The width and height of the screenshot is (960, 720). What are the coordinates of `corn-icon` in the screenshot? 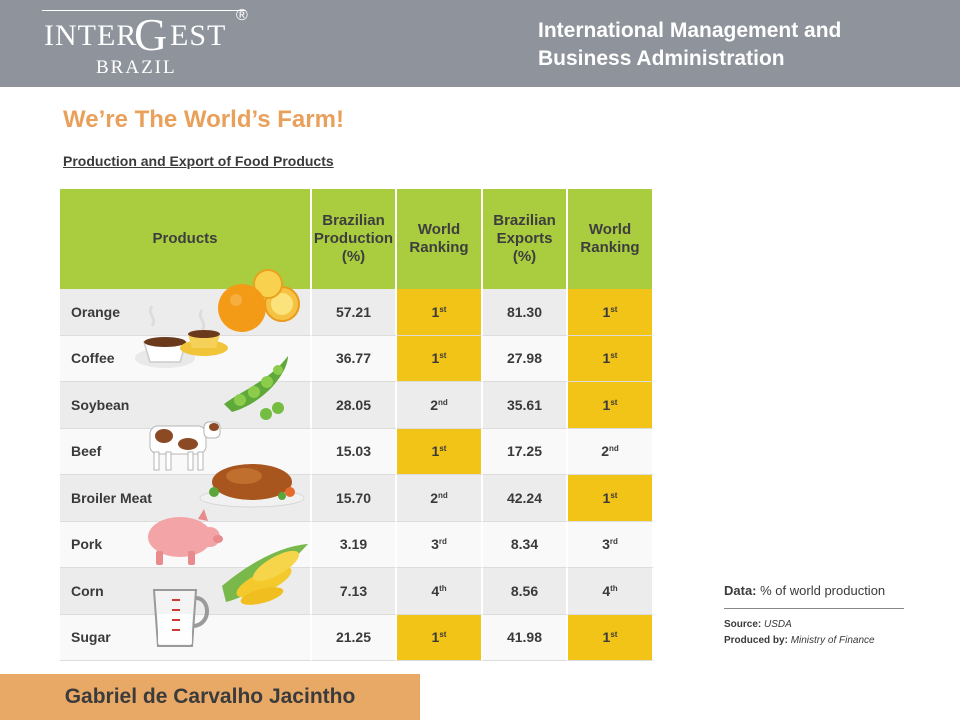 It's located at (265, 574).